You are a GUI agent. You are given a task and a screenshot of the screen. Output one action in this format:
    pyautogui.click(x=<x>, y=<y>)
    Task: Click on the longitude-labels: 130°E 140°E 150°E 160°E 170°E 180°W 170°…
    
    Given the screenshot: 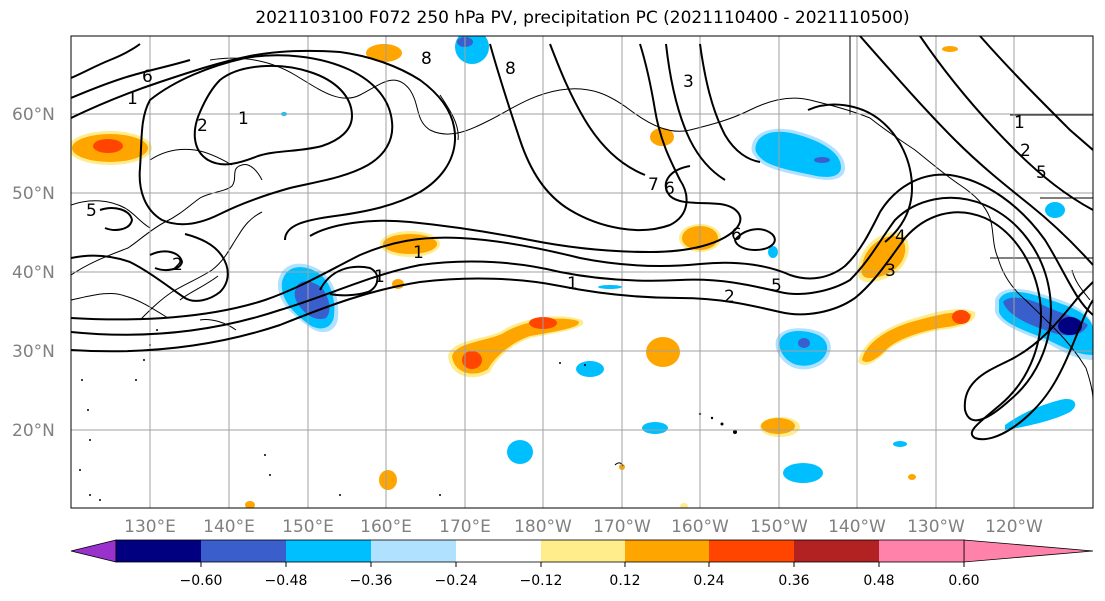 What is the action you would take?
    pyautogui.click(x=583, y=527)
    